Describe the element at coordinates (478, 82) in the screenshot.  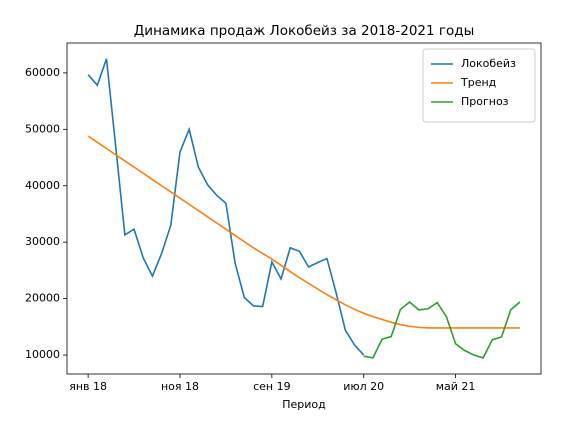
I see `legend-label: Тренд` at that location.